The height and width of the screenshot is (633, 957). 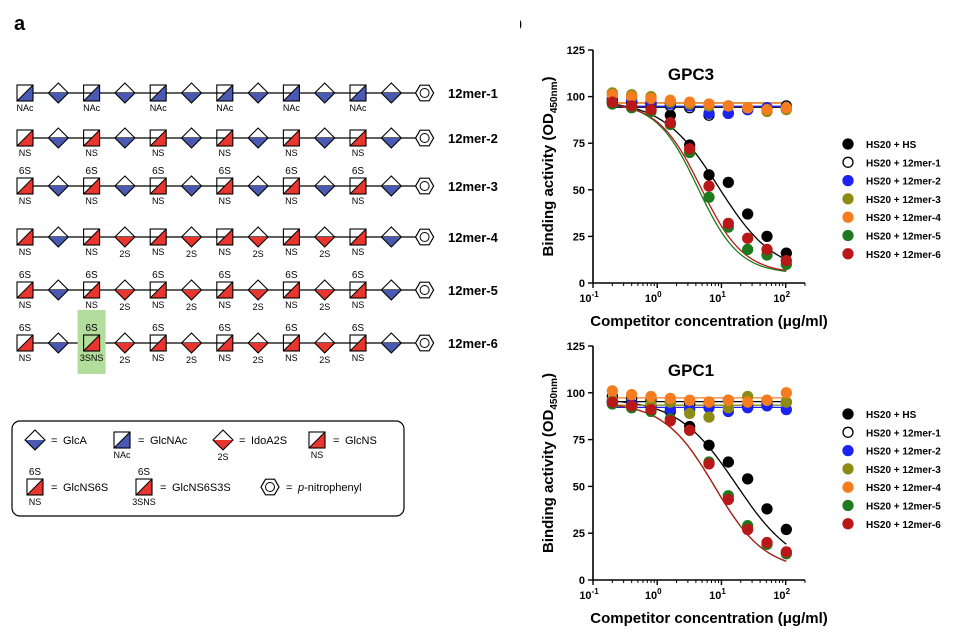 I want to click on x-tick-label: 10-1, so click(x=589, y=297).